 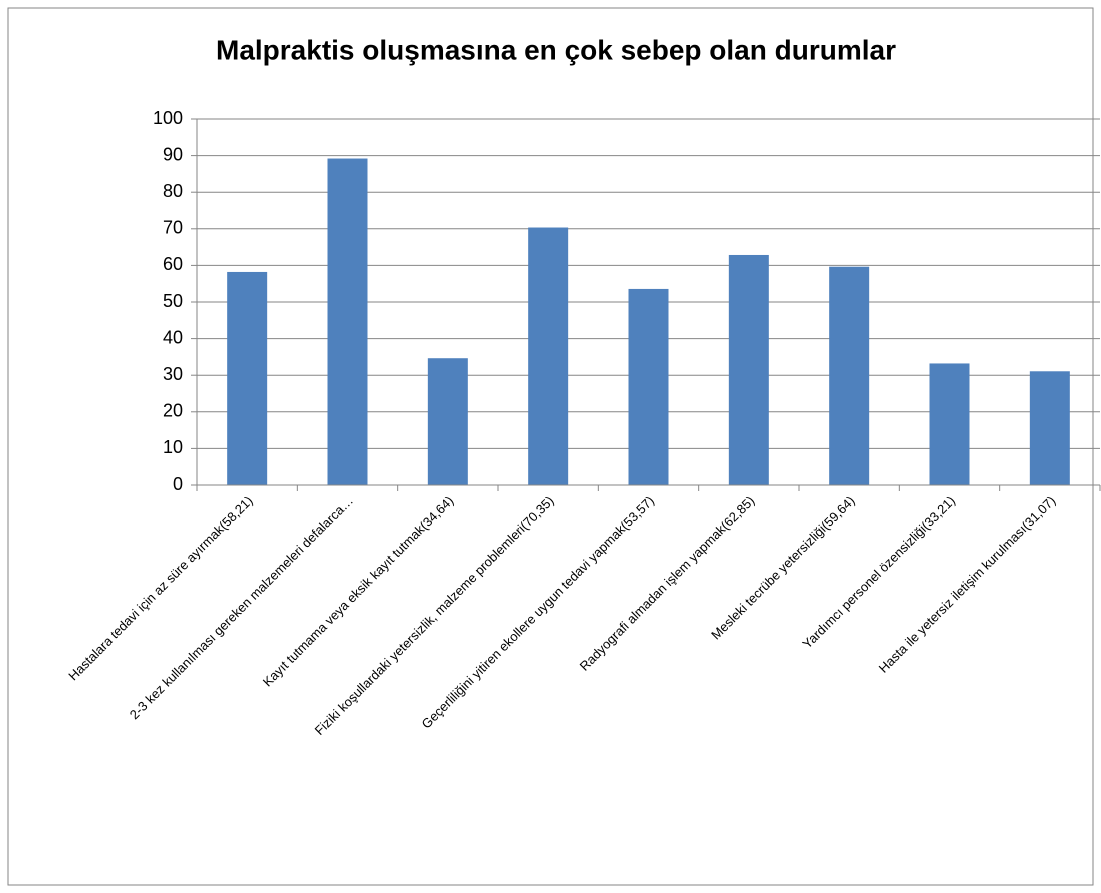 What do you see at coordinates (173, 411) in the screenshot?
I see `y-tick-label: 20` at bounding box center [173, 411].